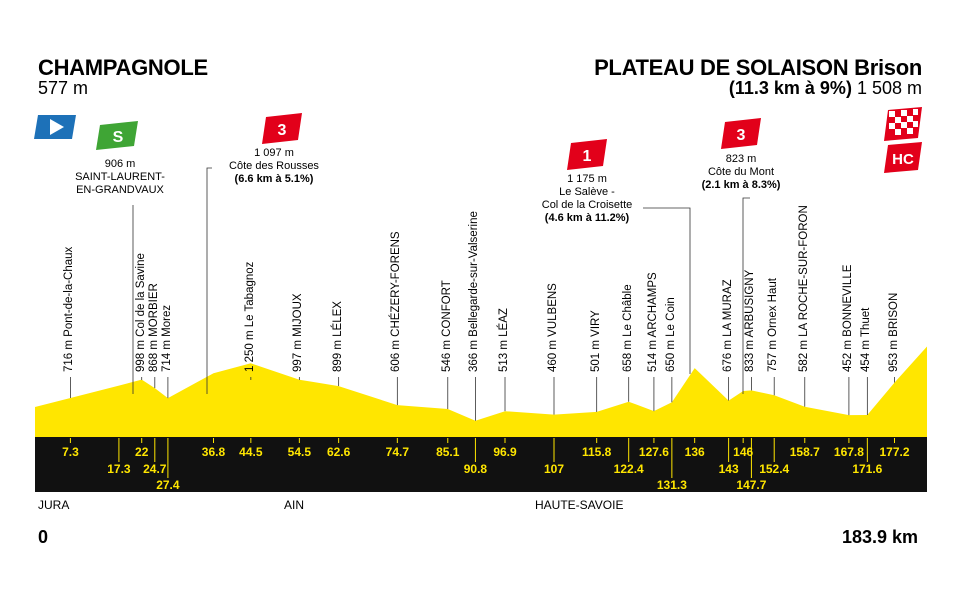 Image resolution: width=960 pixels, height=600 pixels. Describe the element at coordinates (294, 505) in the screenshot. I see `region-ain: AIN` at that location.